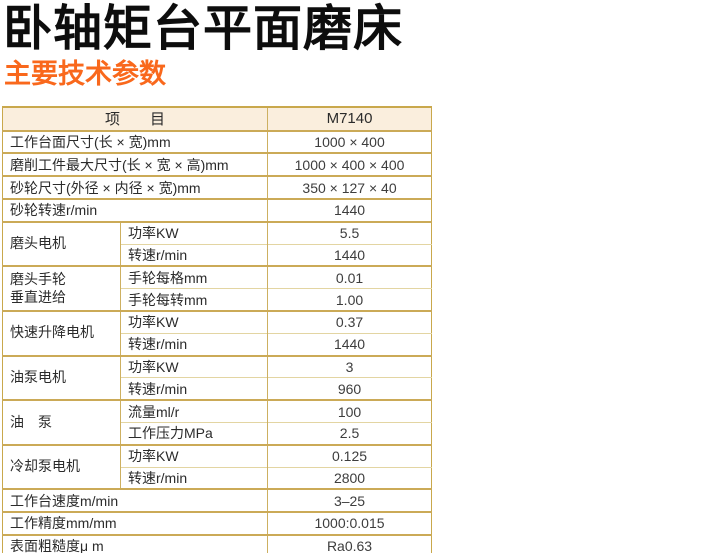 The width and height of the screenshot is (720, 553). I want to click on table-row-handwheel-per-div: 磨头手轮 垂直进给 手轮每格mm 0.01, so click(217, 288).